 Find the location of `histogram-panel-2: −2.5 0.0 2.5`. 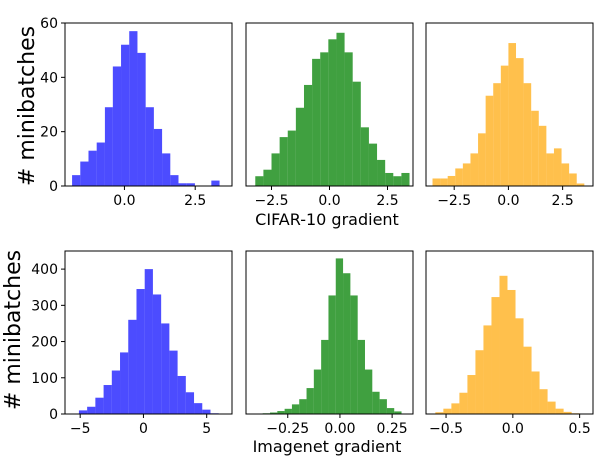

histogram-panel-2: −2.5 0.0 2.5 is located at coordinates (329, 115).